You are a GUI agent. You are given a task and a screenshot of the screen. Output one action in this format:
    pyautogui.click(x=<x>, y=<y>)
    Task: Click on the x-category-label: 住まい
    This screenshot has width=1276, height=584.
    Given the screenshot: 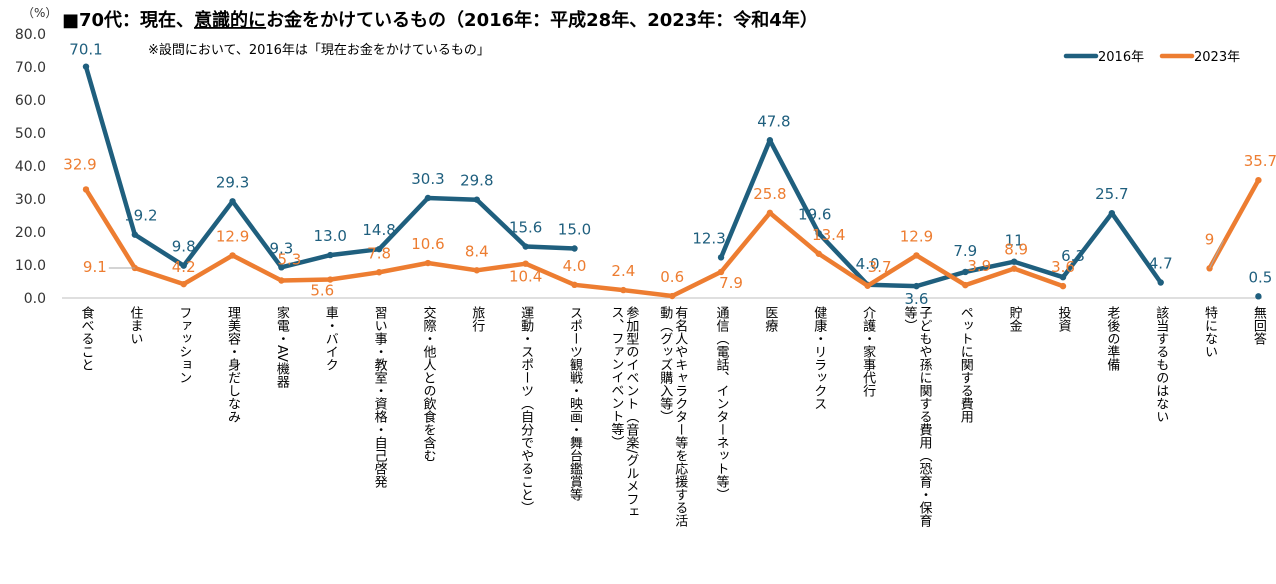 What is the action you would take?
    pyautogui.click(x=135, y=325)
    